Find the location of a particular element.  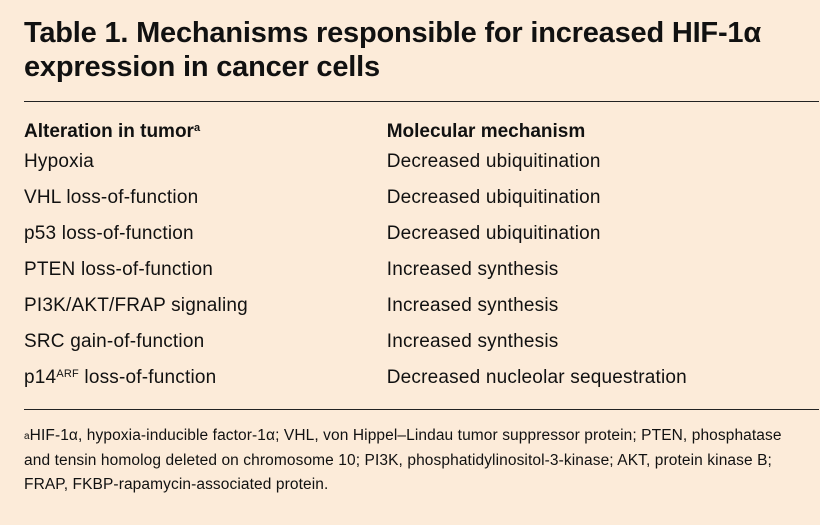

cell-alteration: Hypoxia is located at coordinates (59, 161).